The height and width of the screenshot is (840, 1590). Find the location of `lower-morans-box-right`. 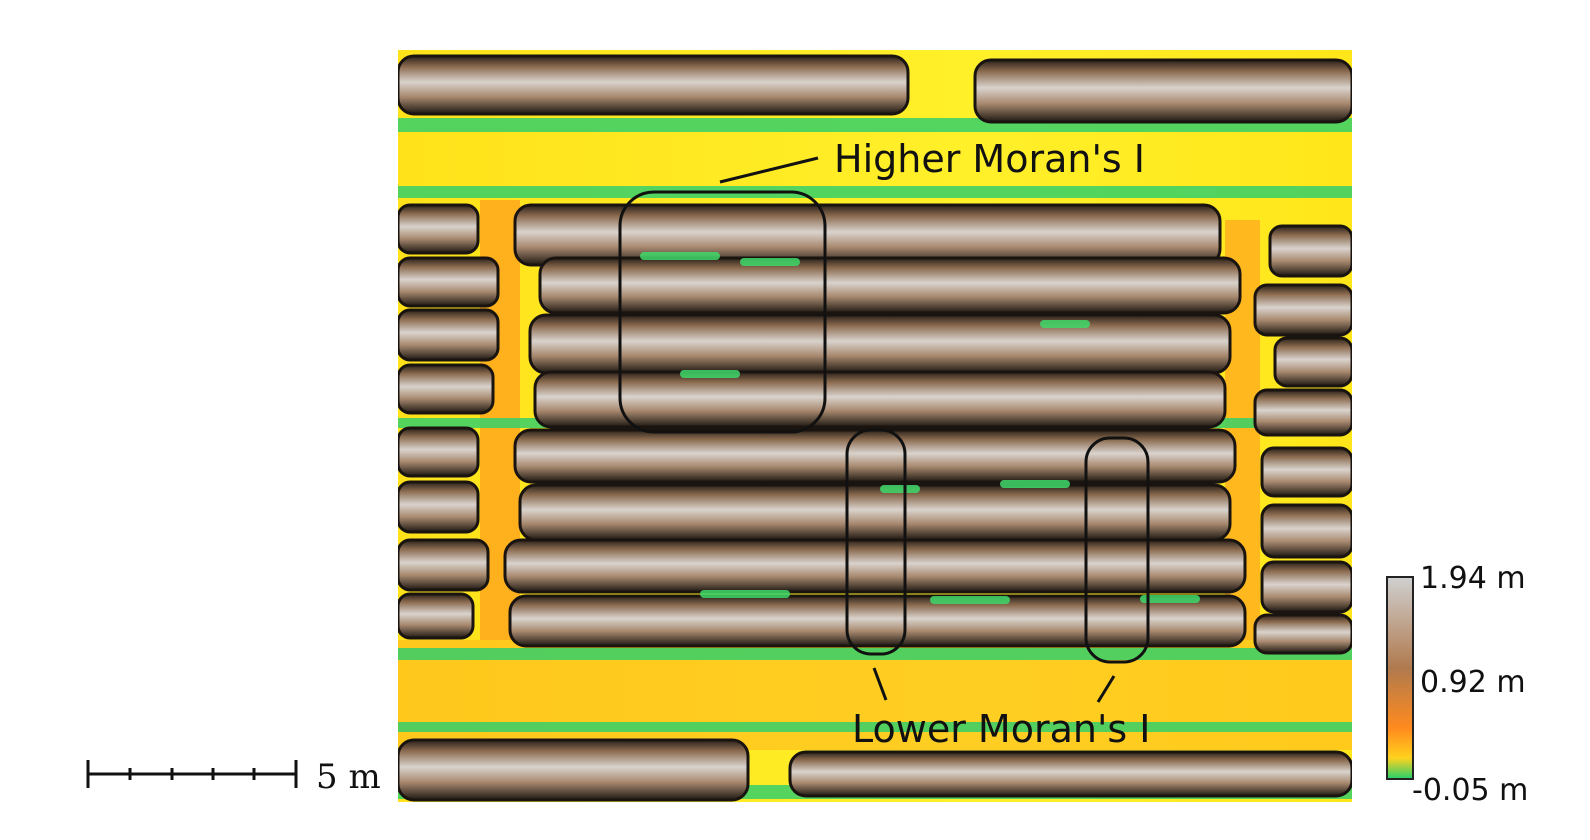

lower-morans-box-right is located at coordinates (1117, 550).